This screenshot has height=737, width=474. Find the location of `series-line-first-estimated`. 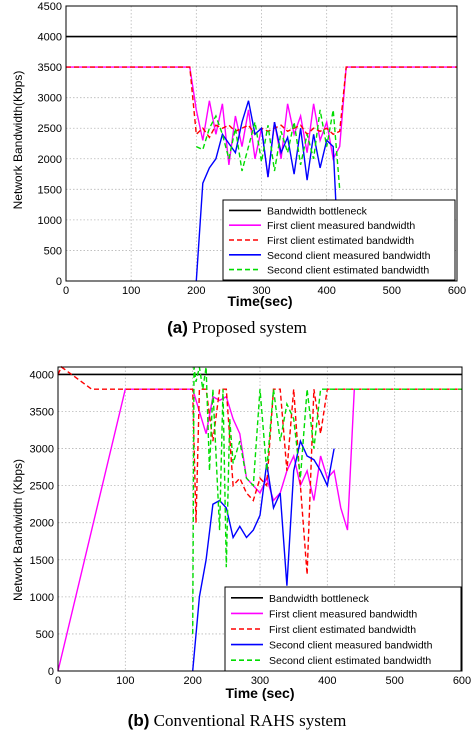

series-line-first-estimated is located at coordinates (261, 102).